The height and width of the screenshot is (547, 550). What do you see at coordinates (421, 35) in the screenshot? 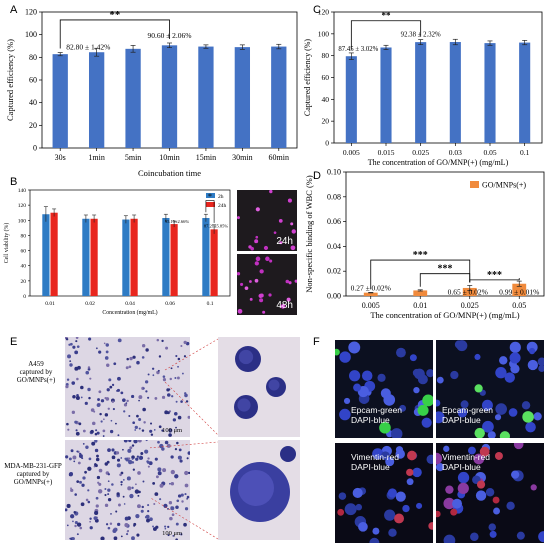
I see `value-annotation: 92.38 ± 2.32%` at bounding box center [421, 35].